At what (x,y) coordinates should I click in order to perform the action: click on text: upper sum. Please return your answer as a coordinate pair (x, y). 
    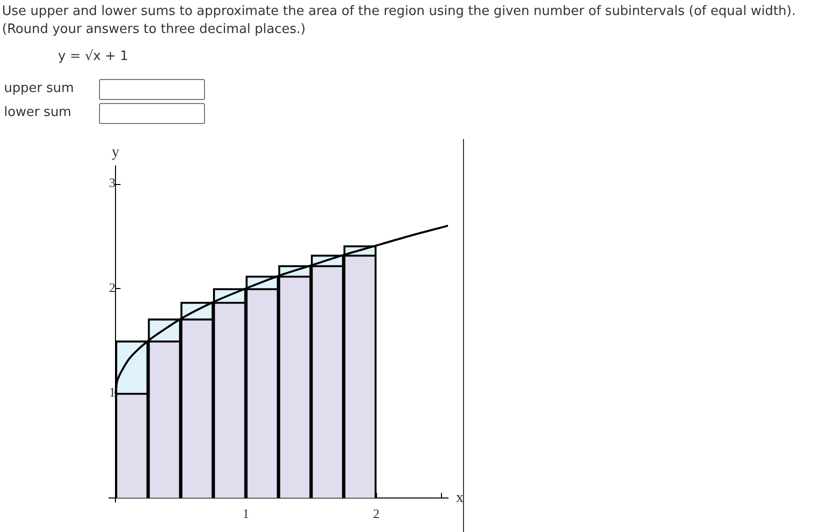
    Looking at the image, I should click on (39, 89).